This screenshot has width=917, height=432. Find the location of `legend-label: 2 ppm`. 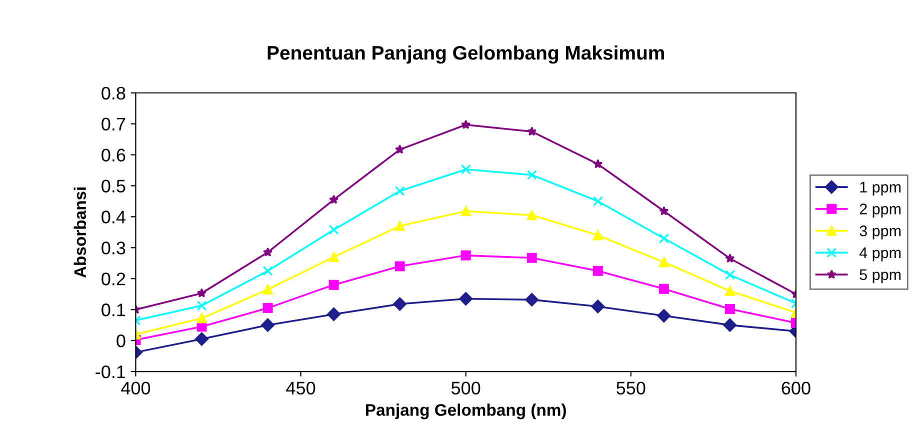

legend-label: 2 ppm is located at coordinates (880, 211).